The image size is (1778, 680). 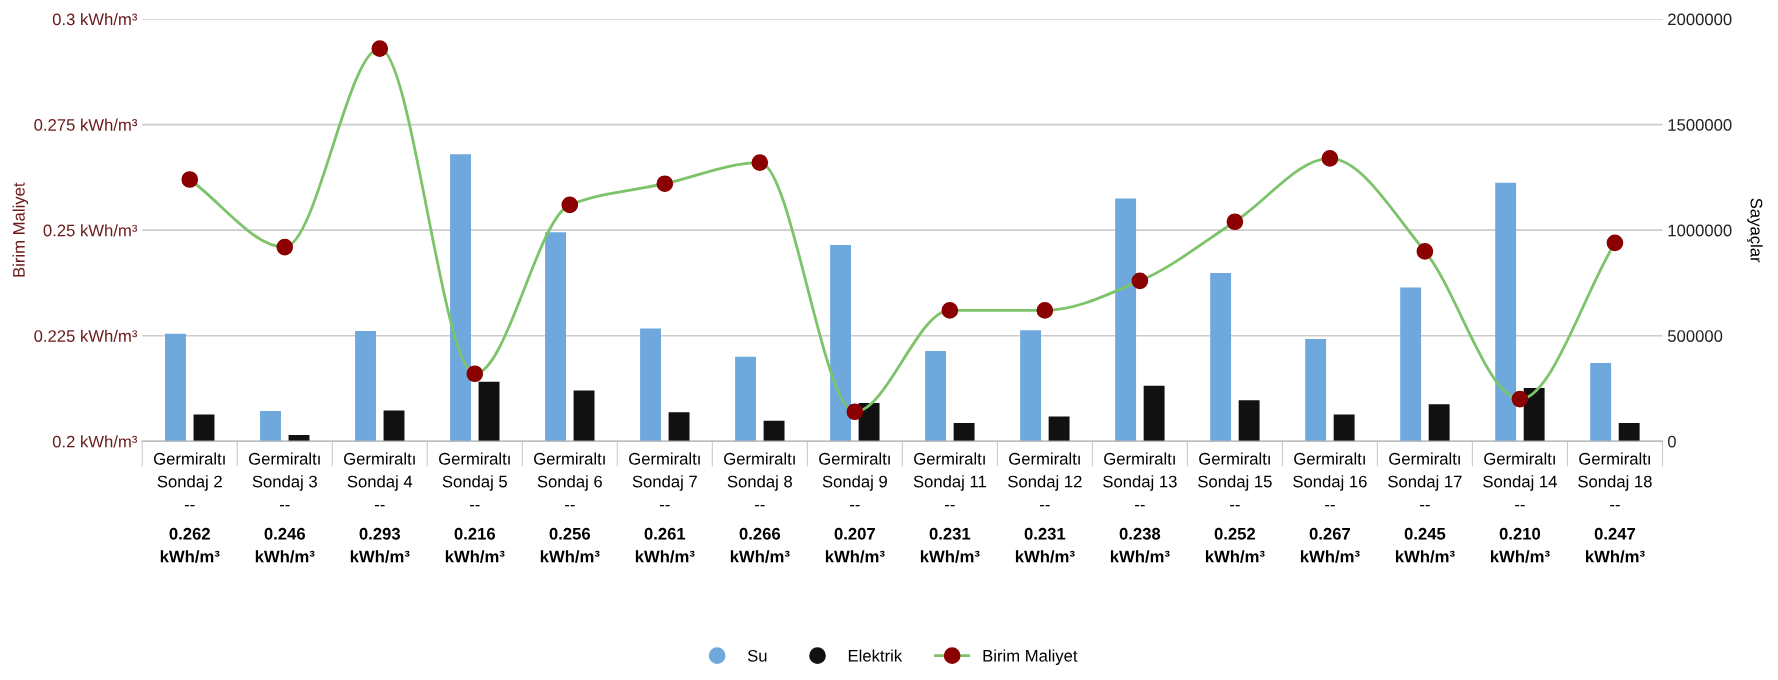 I want to click on x-tick-label: Germiraltı Sondaj 2 --, so click(x=189, y=479).